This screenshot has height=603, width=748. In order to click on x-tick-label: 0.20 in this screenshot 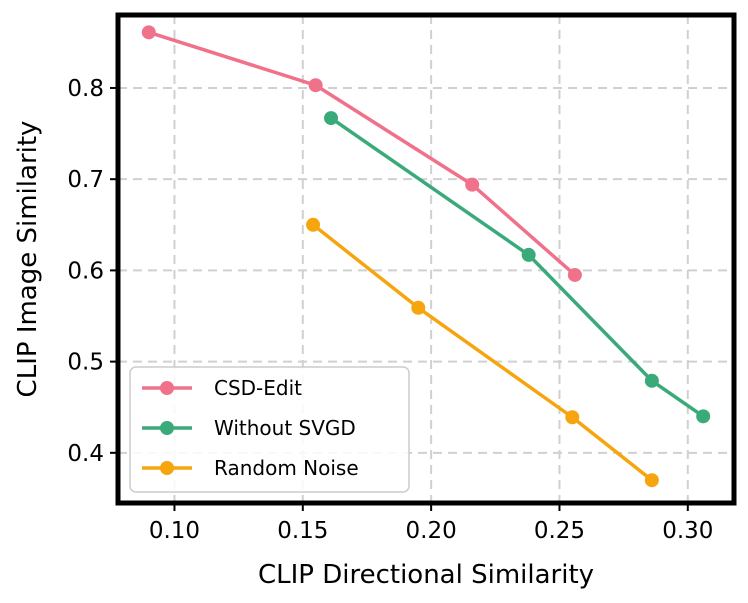, I will do `click(431, 531)`.